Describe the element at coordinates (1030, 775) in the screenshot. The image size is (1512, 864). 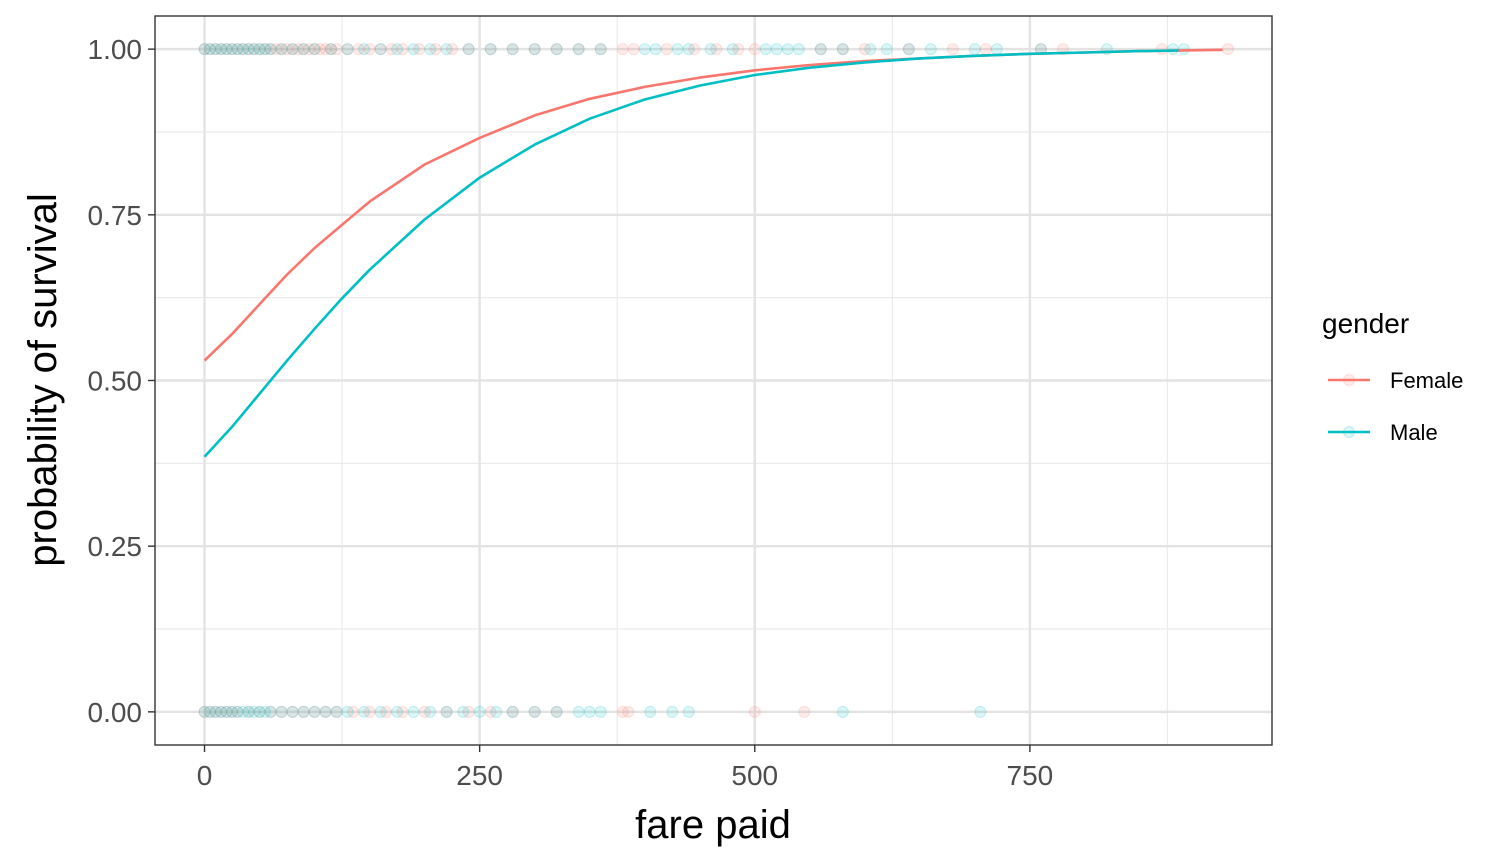
I see `x-tick-label: 750` at that location.